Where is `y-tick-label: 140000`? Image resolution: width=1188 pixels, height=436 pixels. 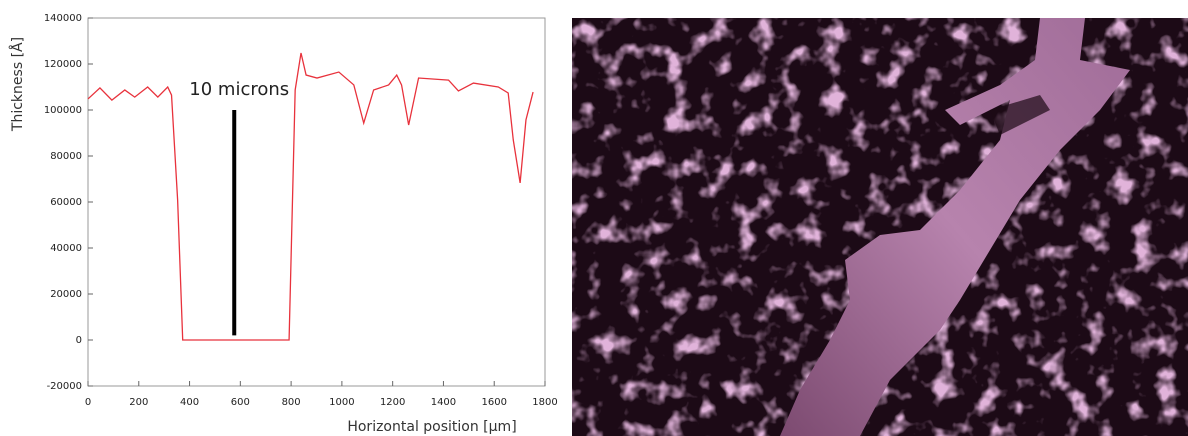
y-tick-label: 140000 is located at coordinates (63, 18).